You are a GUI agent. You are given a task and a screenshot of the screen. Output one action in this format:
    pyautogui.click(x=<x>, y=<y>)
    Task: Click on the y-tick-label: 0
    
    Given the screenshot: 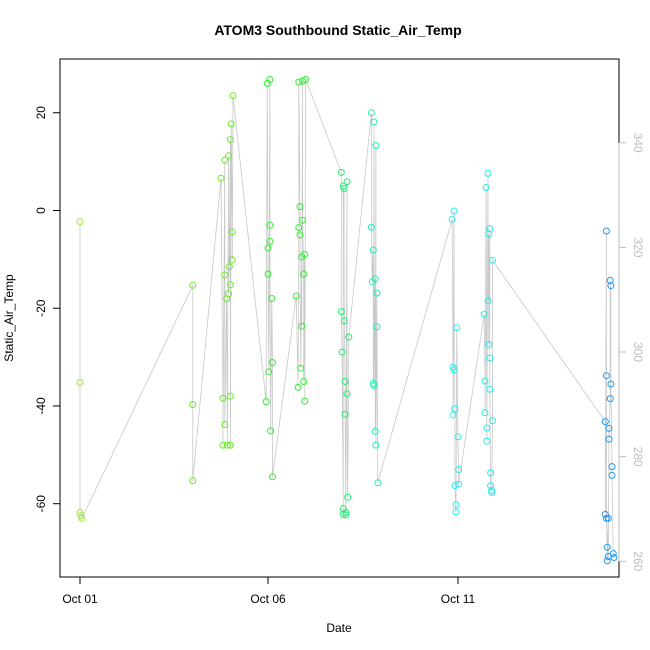 What is the action you would take?
    pyautogui.click(x=41, y=210)
    